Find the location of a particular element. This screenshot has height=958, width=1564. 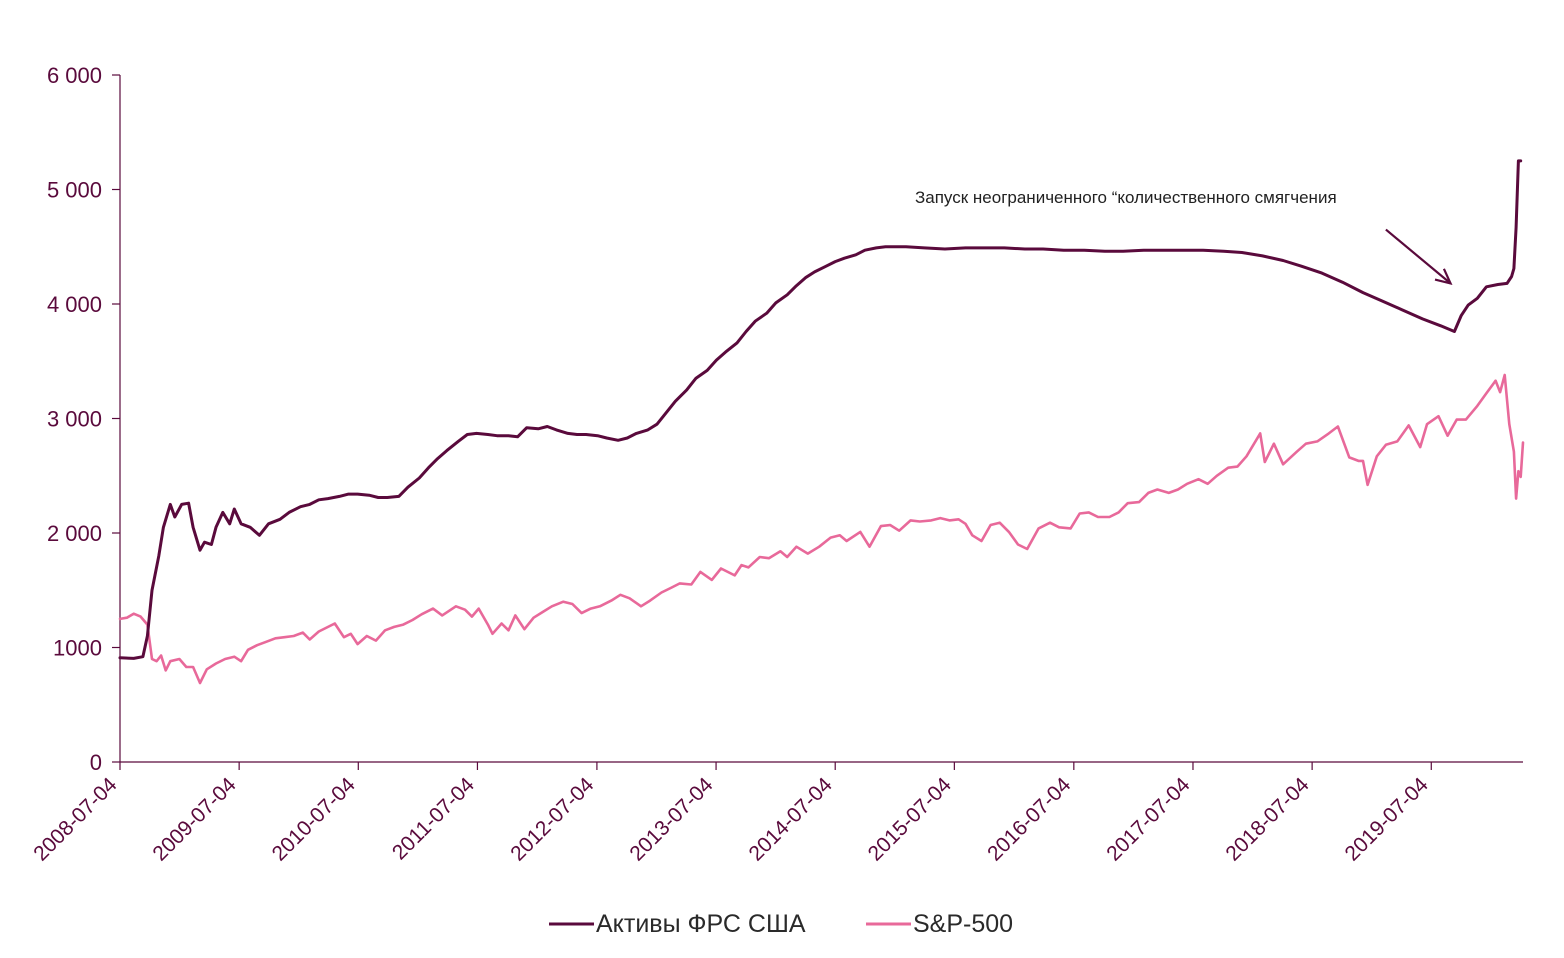

x-tick-label: 2008-07-04 is located at coordinates (75, 819).